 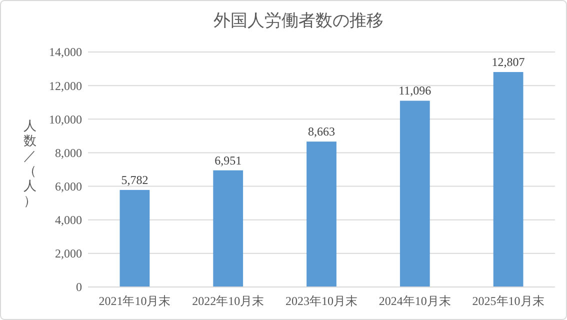 What do you see at coordinates (508, 301) in the screenshot?
I see `x-tick-label: 2025年10月末` at bounding box center [508, 301].